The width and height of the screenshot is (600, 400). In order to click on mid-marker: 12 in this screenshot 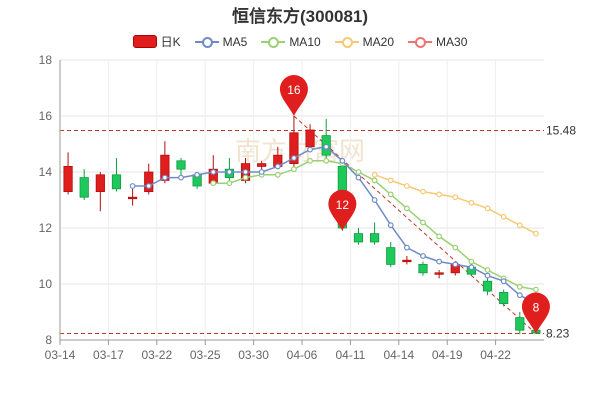, I will do `click(342, 210)`.